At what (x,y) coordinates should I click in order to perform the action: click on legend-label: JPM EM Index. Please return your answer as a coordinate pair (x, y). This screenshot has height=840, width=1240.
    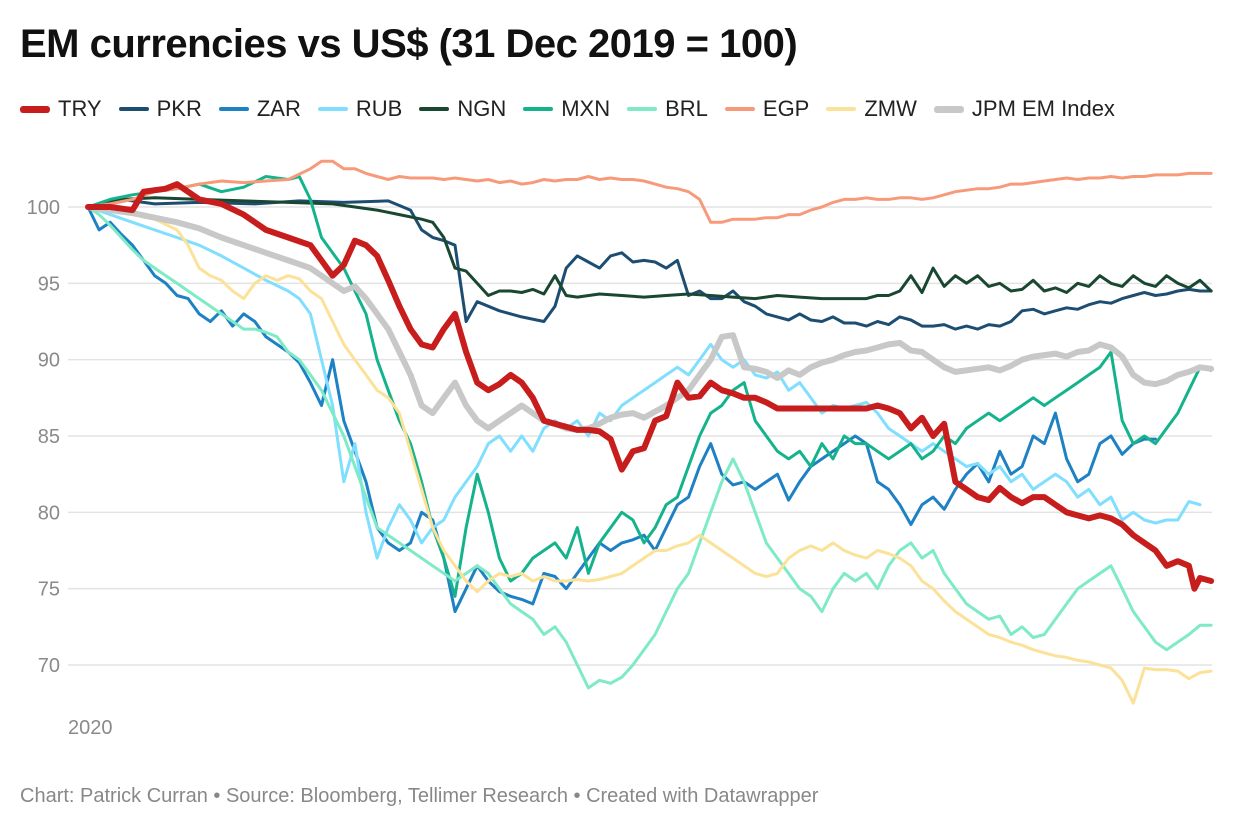
    Looking at the image, I should click on (1043, 108).